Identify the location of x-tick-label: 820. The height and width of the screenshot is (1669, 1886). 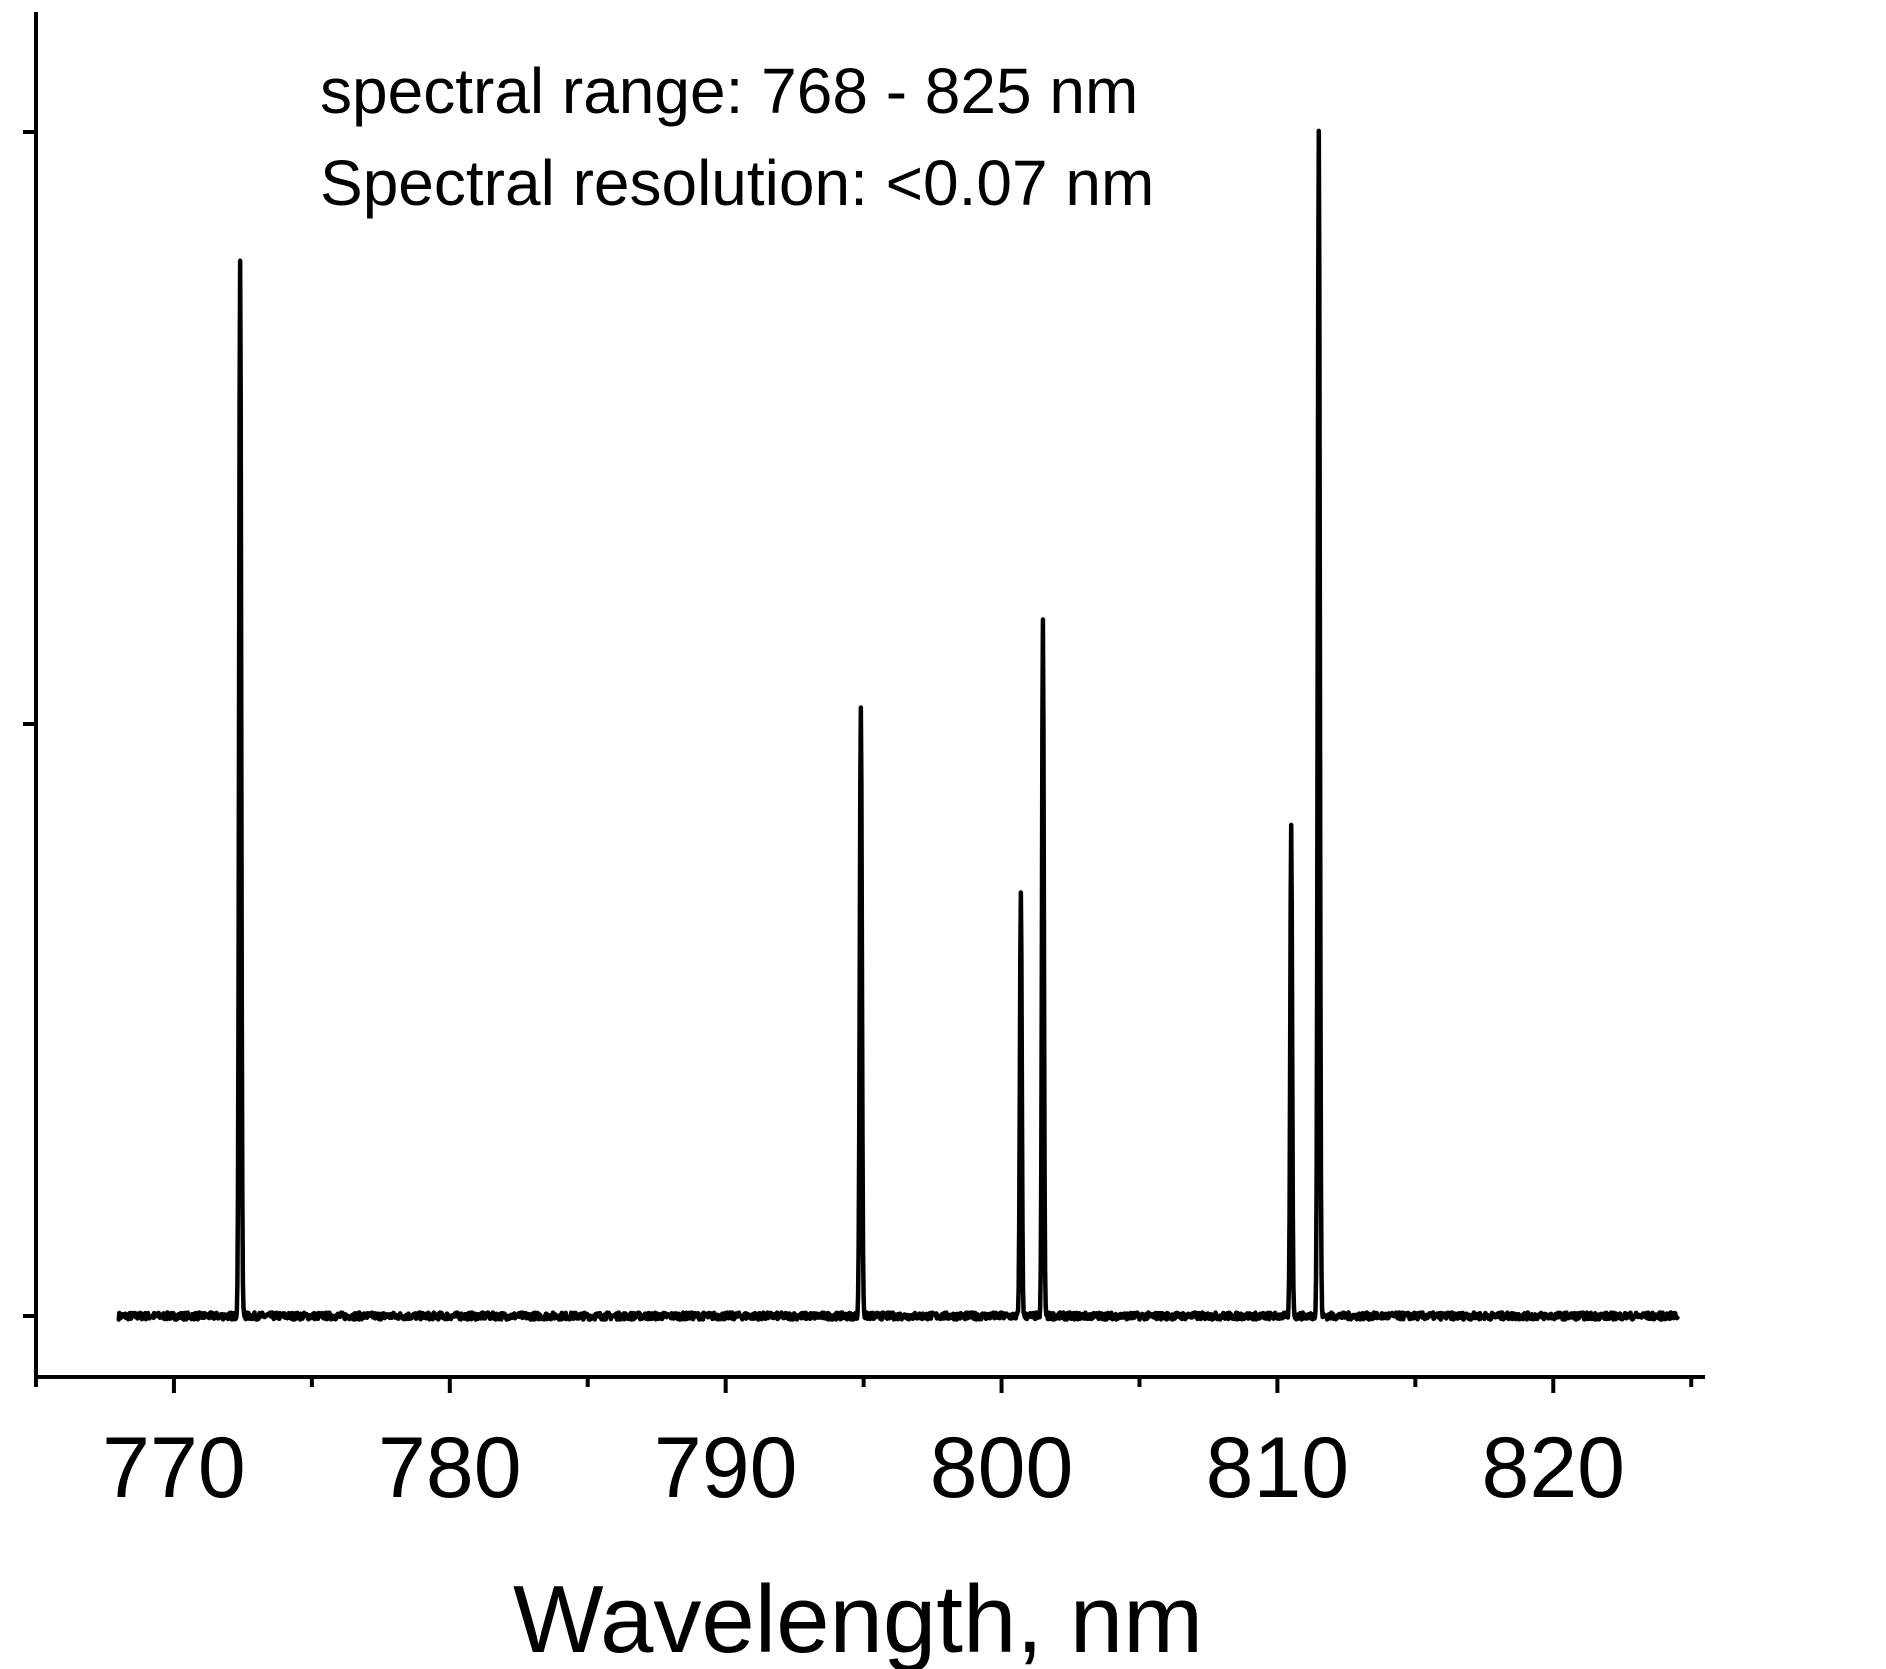
(1554, 1468).